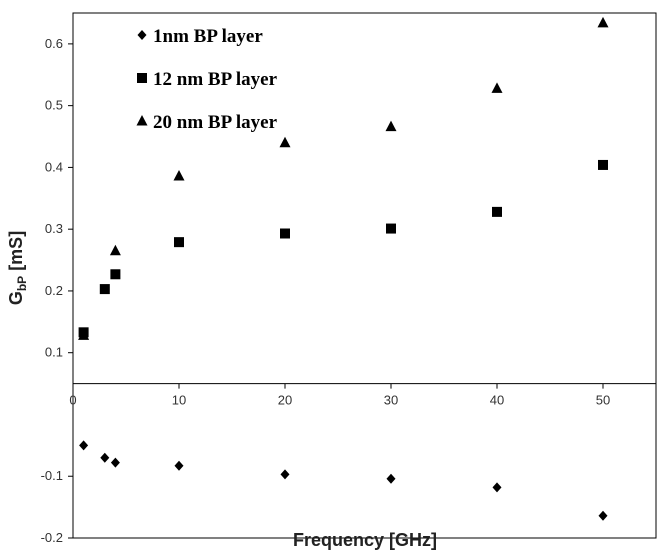 This screenshot has height=552, width=668. What do you see at coordinates (285, 400) in the screenshot?
I see `x-tick-label: 20` at bounding box center [285, 400].